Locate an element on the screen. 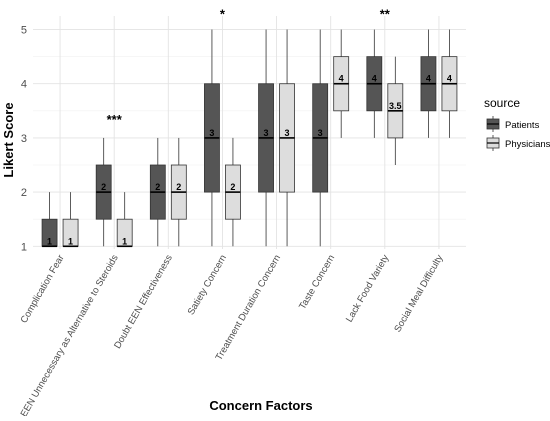  y-axis-ticks: 1 2 3 4 5 is located at coordinates (24, 139).